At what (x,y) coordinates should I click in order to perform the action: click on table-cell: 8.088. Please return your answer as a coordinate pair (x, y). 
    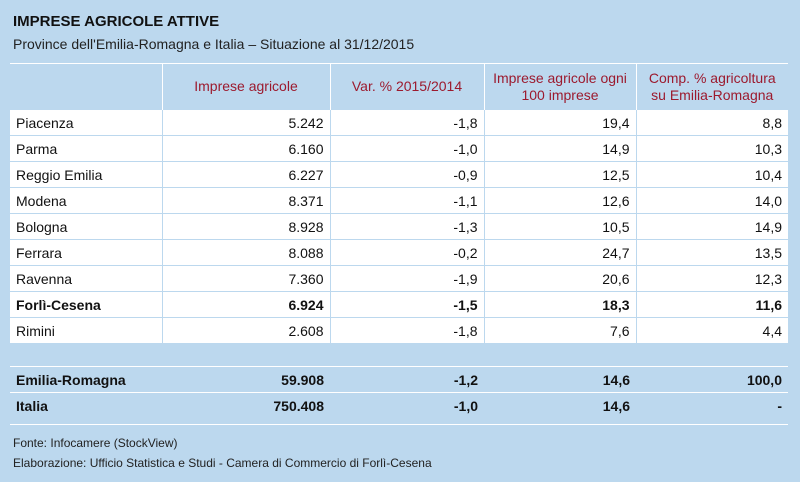
    Looking at the image, I should click on (245, 252).